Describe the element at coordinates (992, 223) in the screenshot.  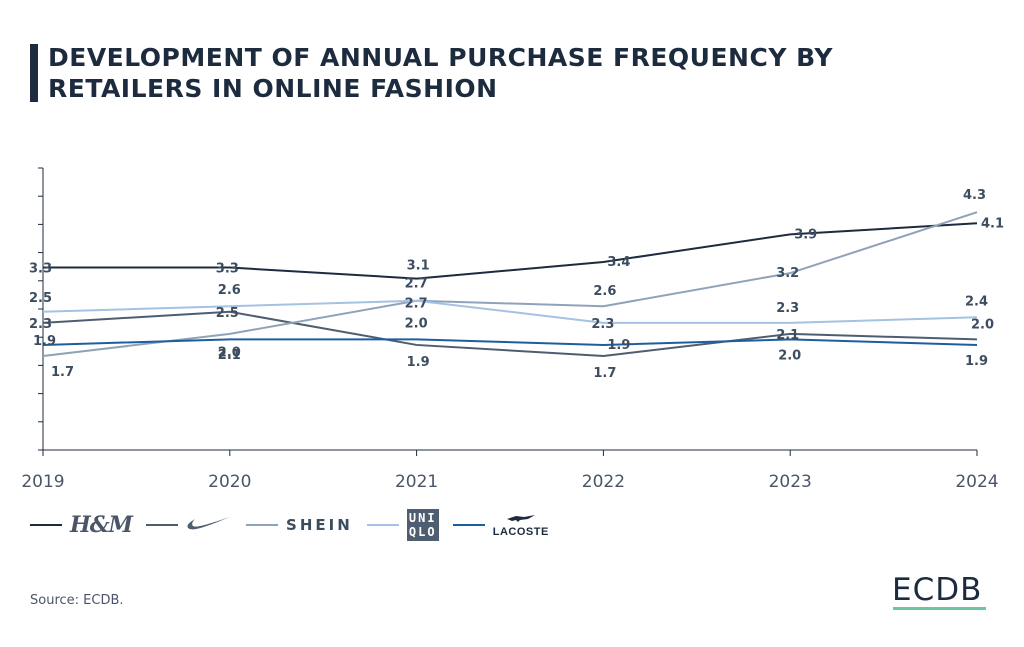
I see `data-label: 4.1` at that location.